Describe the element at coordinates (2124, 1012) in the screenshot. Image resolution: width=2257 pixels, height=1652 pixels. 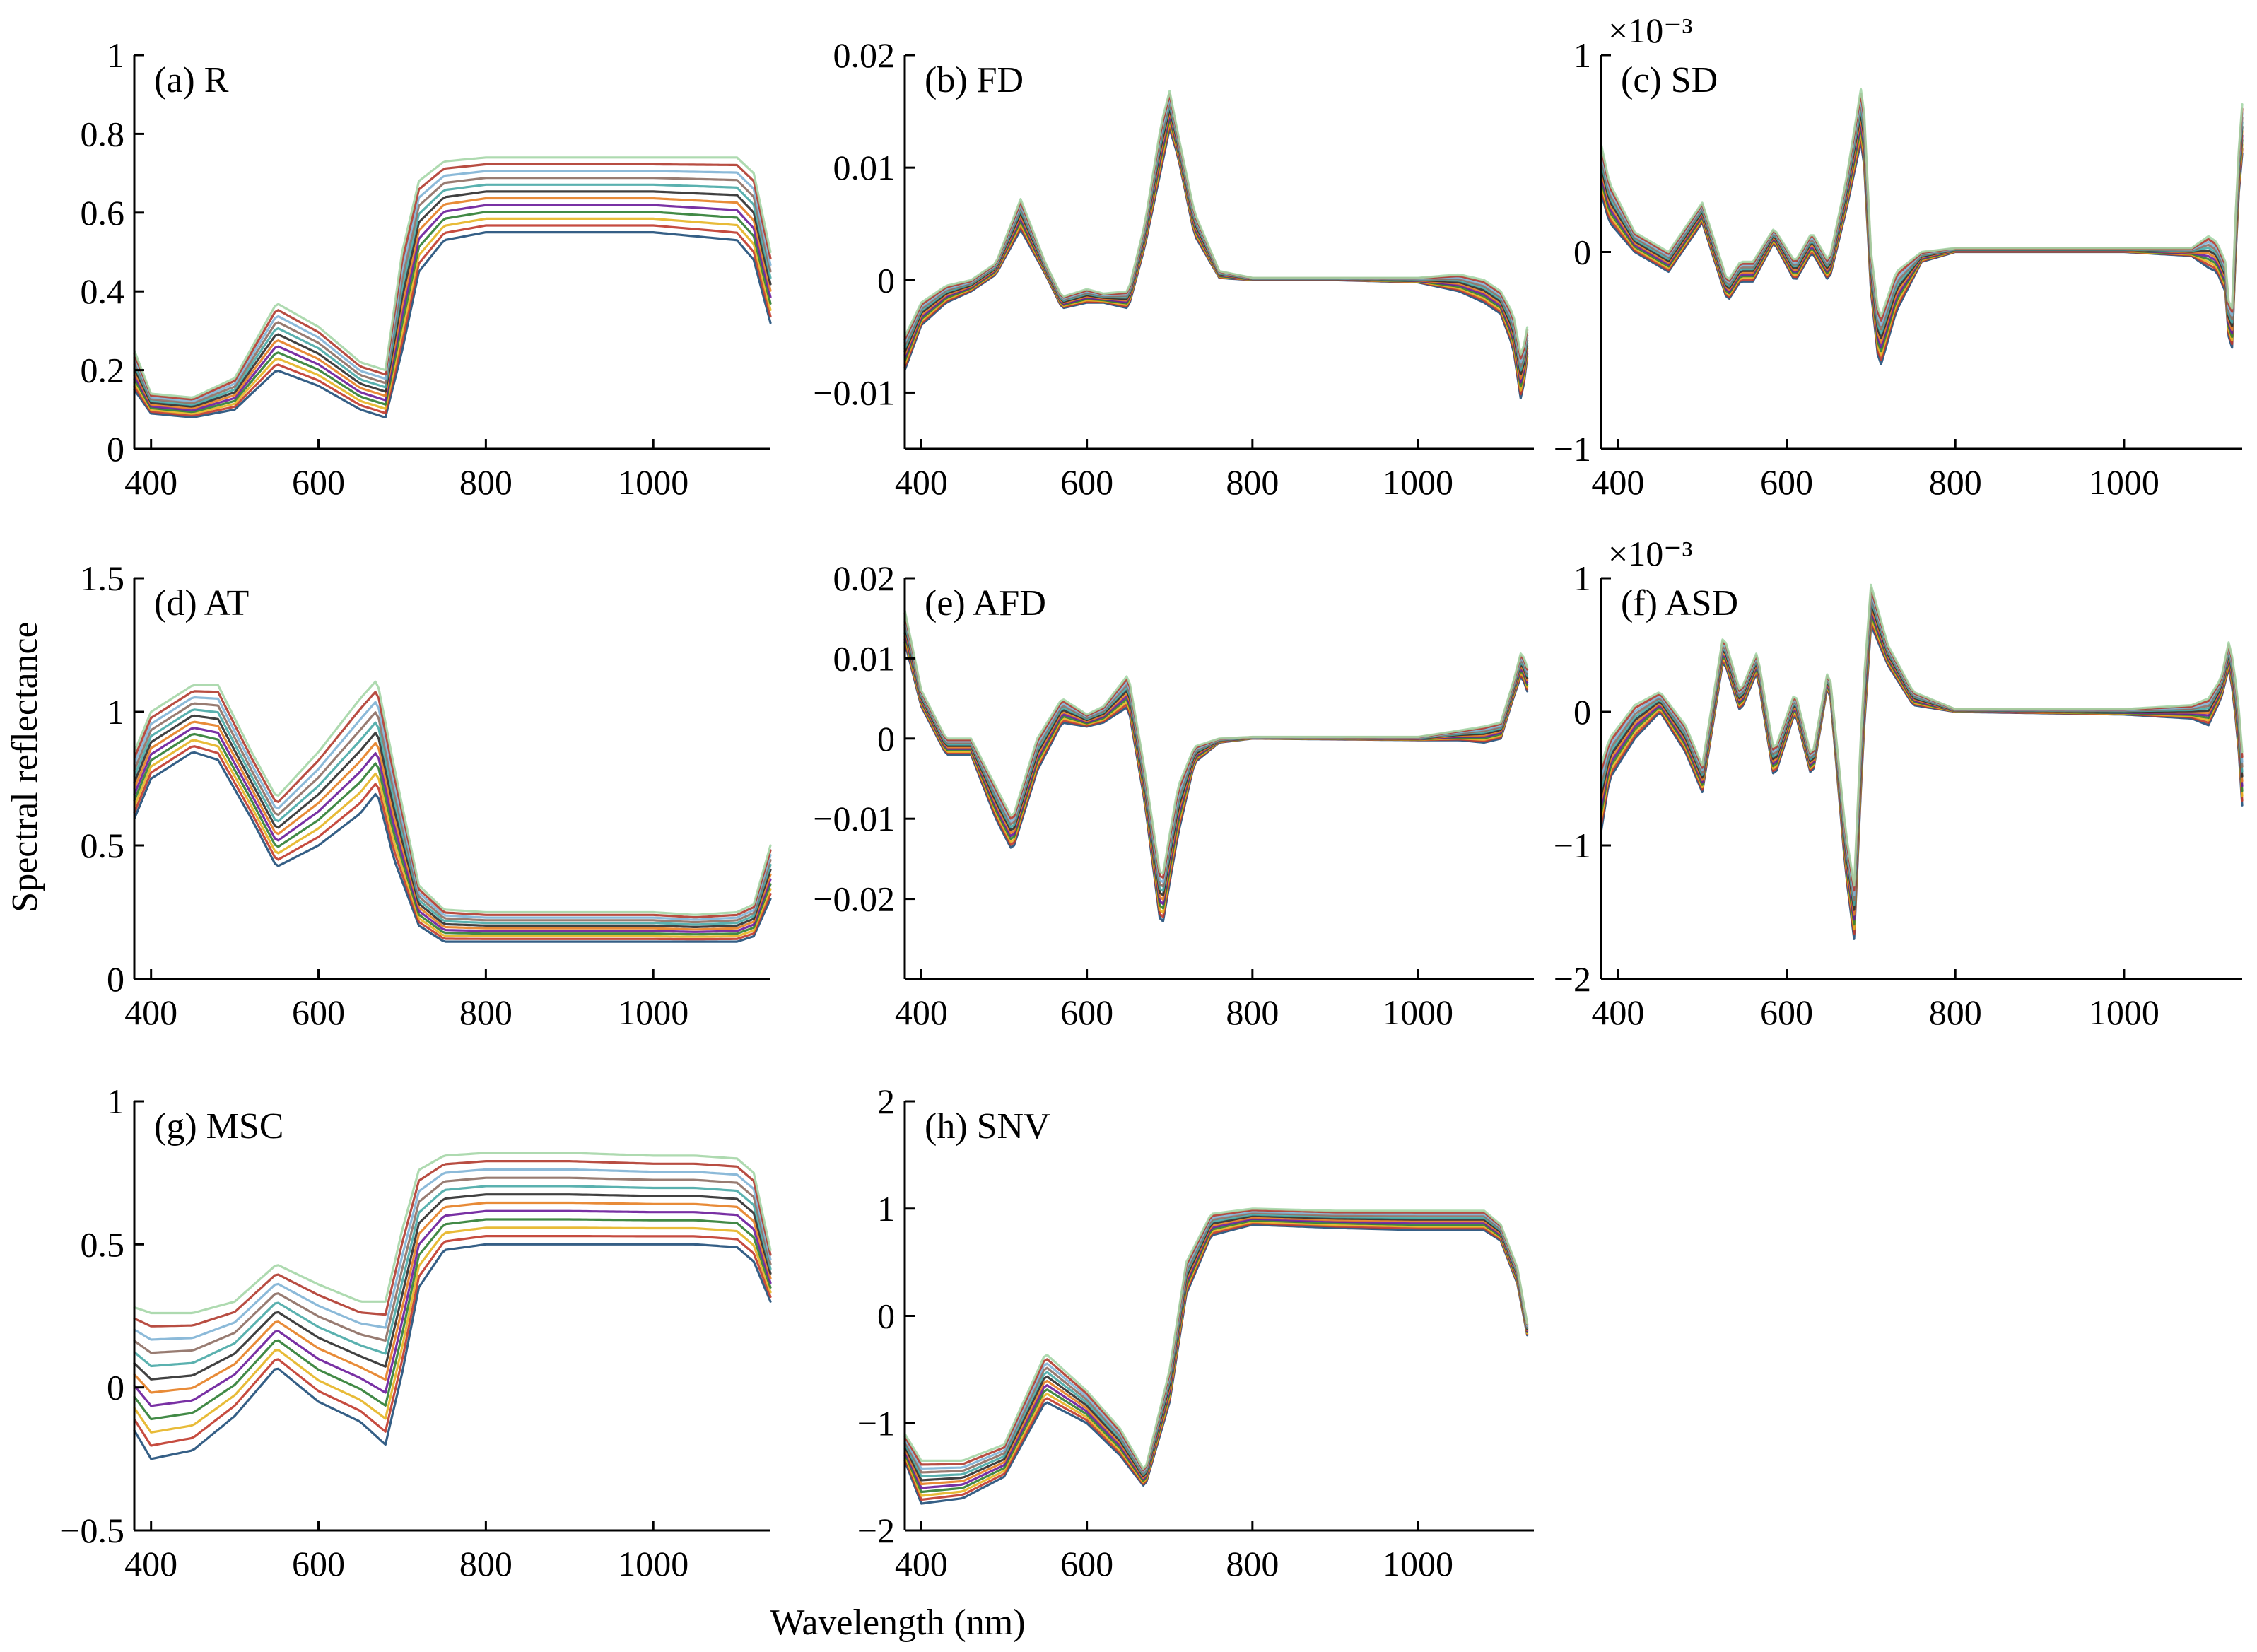
I see `panel-f-xtick-label: 1000` at that location.